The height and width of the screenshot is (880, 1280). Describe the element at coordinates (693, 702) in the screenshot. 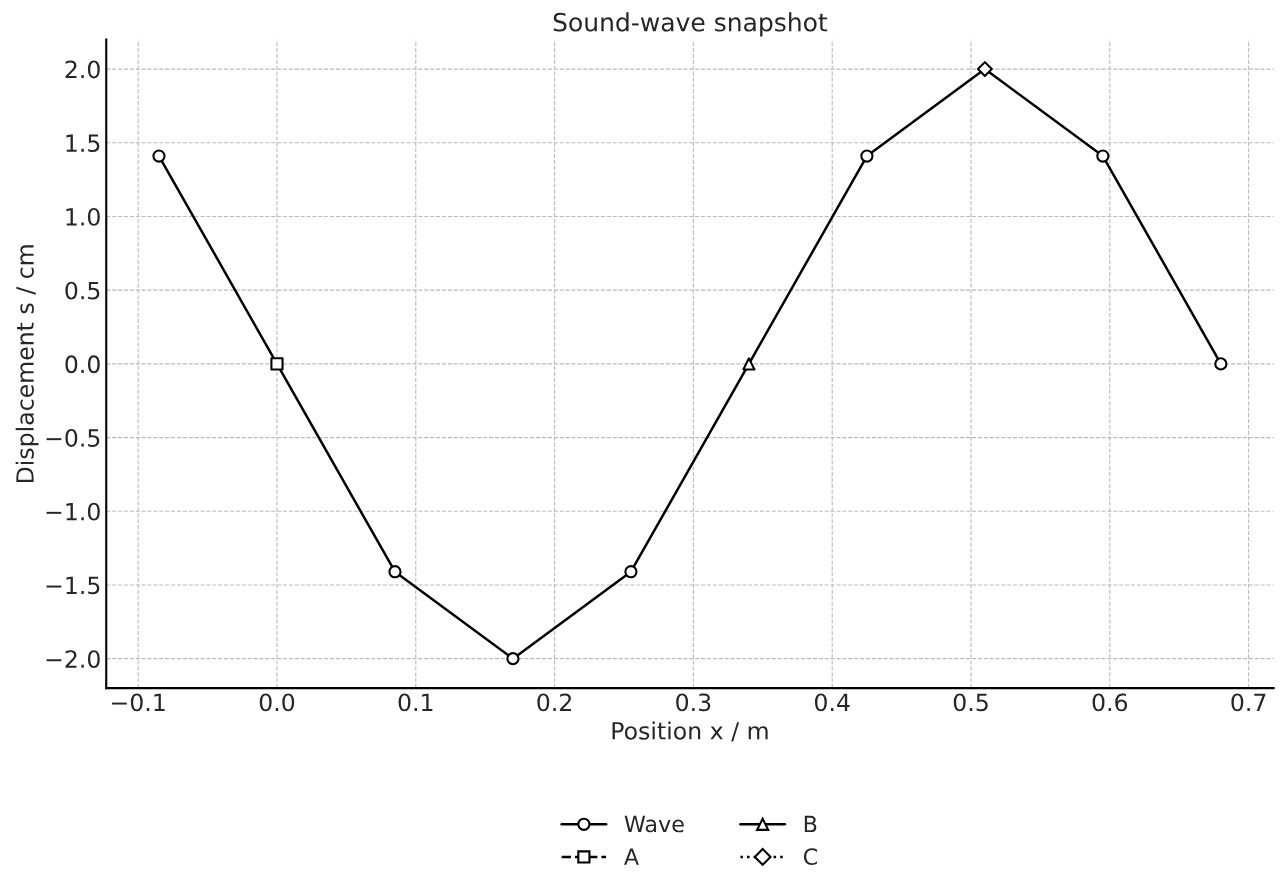

I see `x-tick-label: 0.3` at that location.